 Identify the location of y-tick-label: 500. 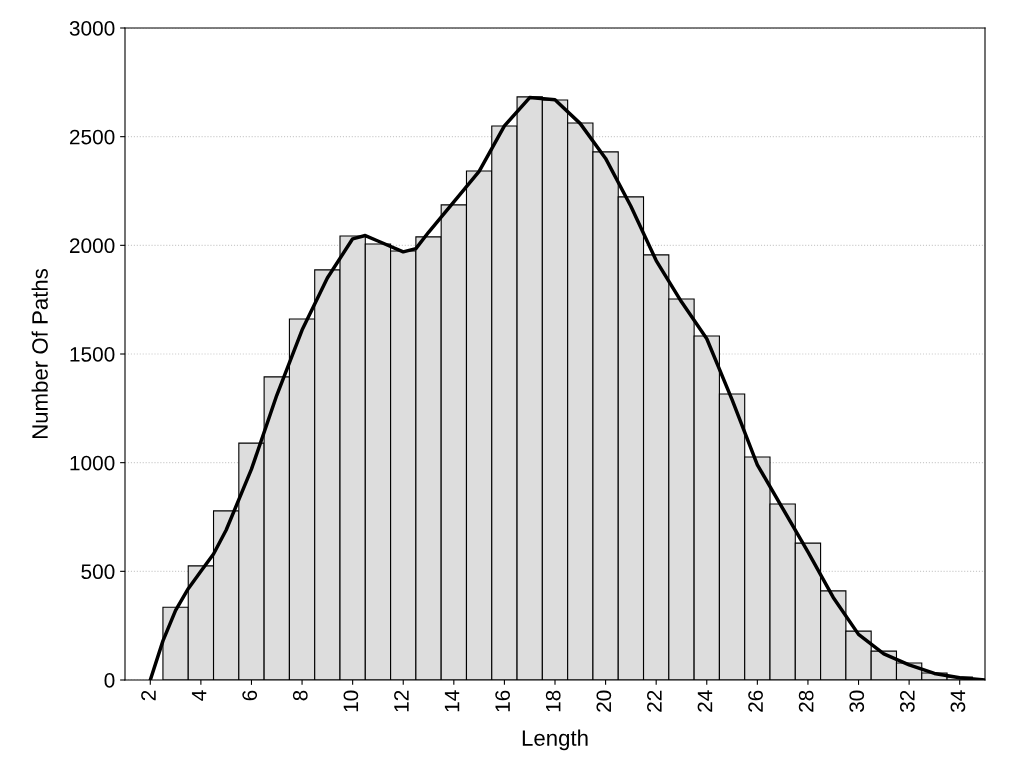
(98, 572).